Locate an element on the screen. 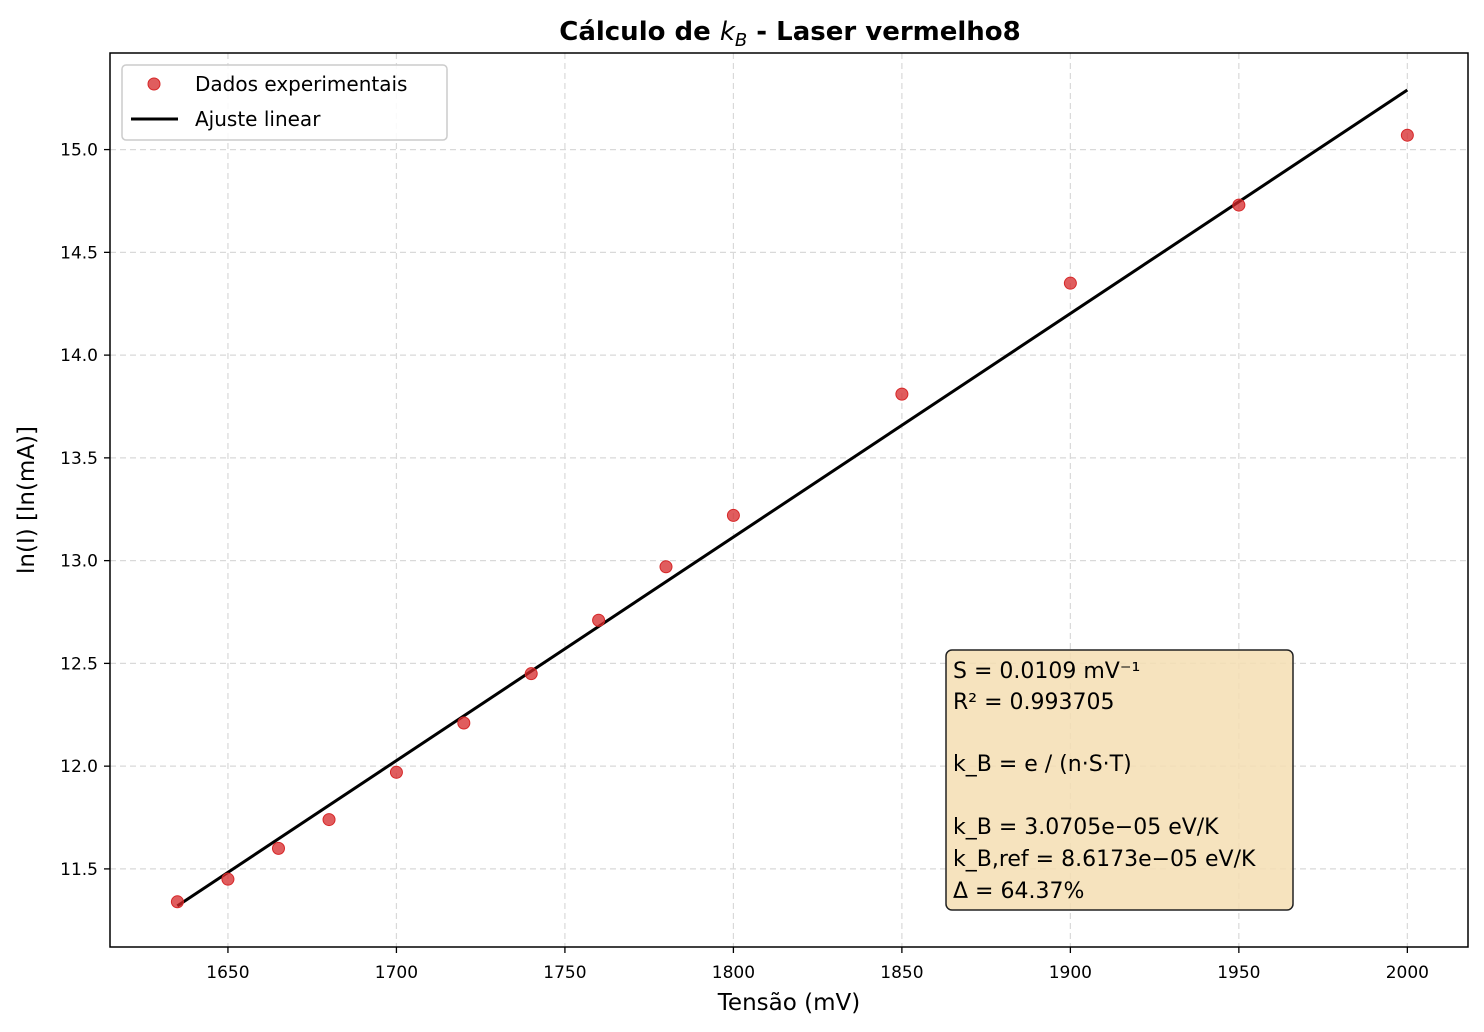  x-tick-label: 2000 is located at coordinates (1407, 973).